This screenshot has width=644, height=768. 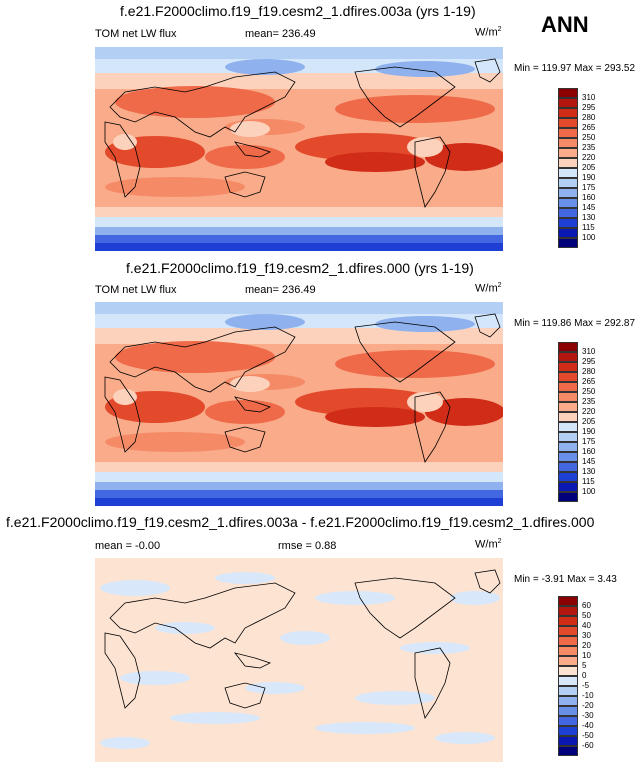 What do you see at coordinates (586, 625) in the screenshot?
I see `colorbar-level-label: 40` at bounding box center [586, 625].